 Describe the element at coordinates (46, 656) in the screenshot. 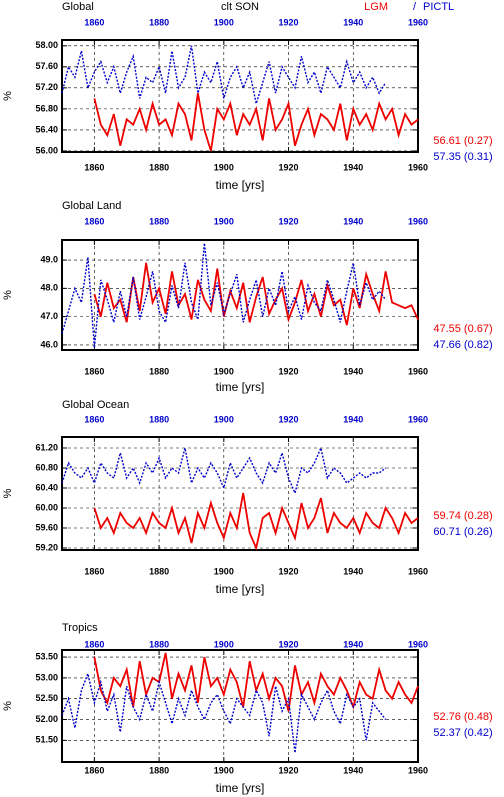

I see `y-tick-label: 53.50` at that location.